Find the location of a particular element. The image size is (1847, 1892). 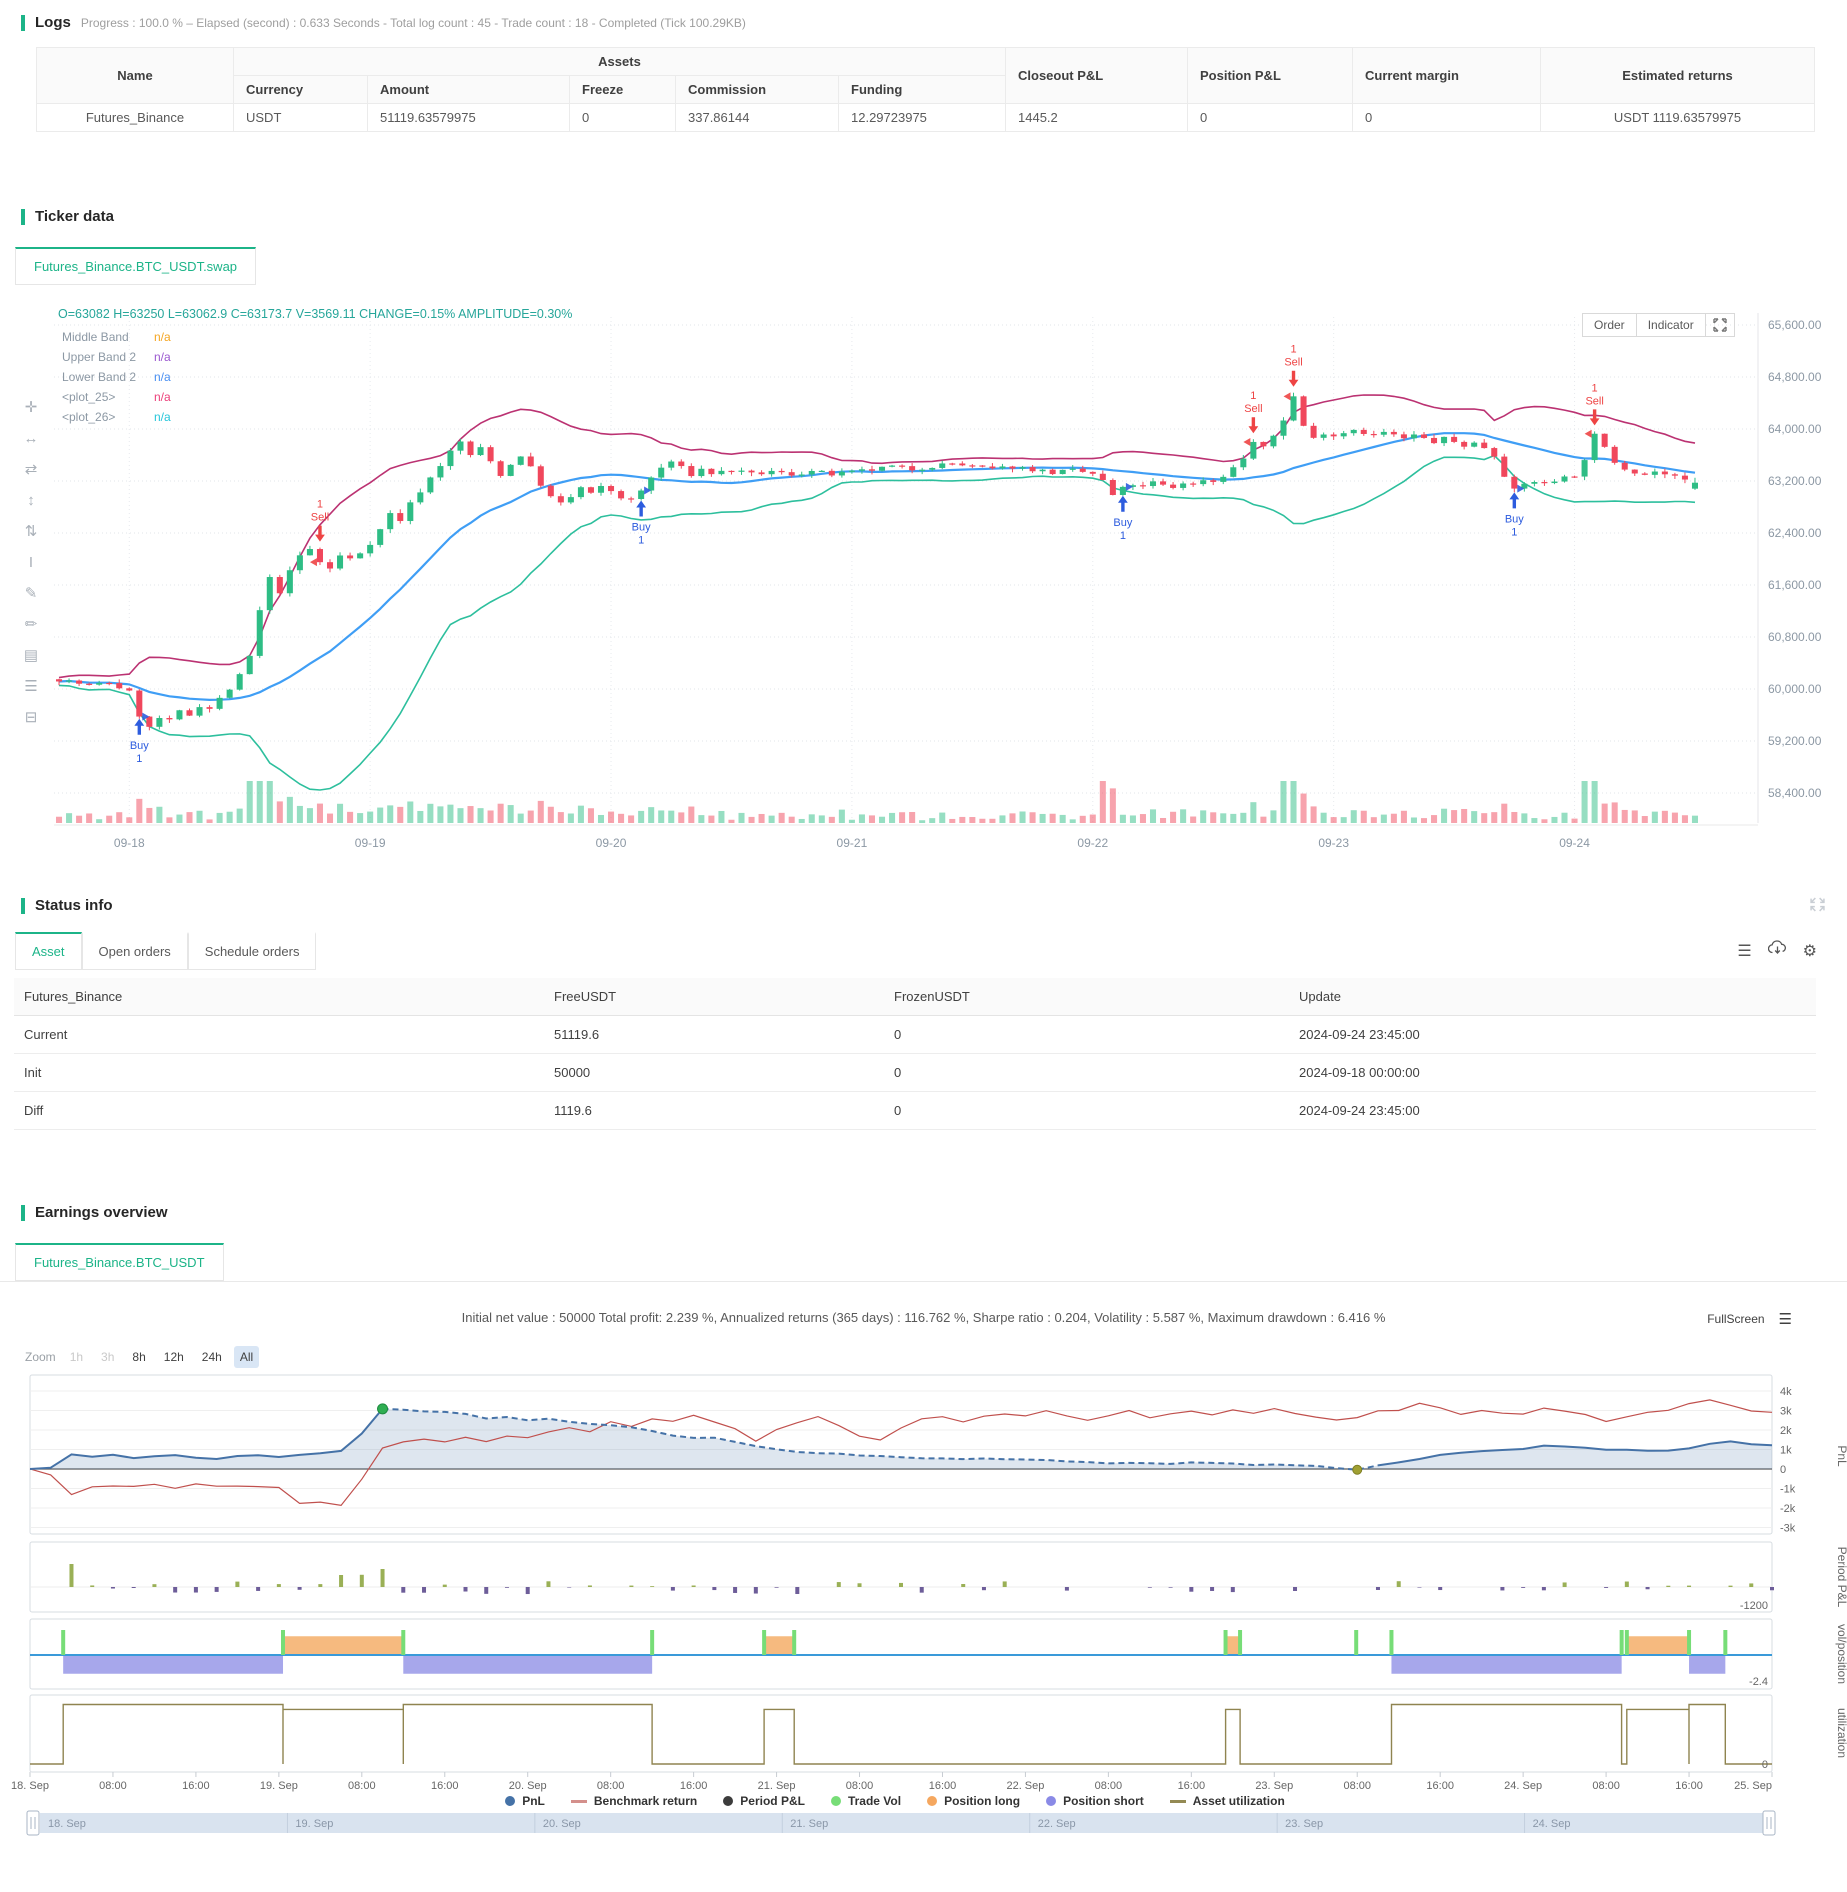

range-icon: ⇅ is located at coordinates (31, 531).